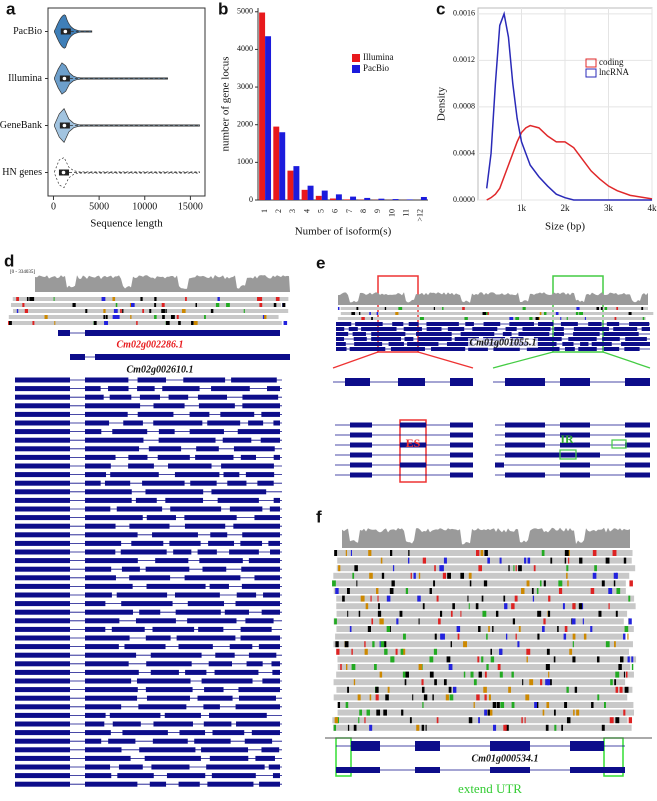 This screenshot has width=657, height=801. I want to click on legend-label: coding, so click(611, 62).